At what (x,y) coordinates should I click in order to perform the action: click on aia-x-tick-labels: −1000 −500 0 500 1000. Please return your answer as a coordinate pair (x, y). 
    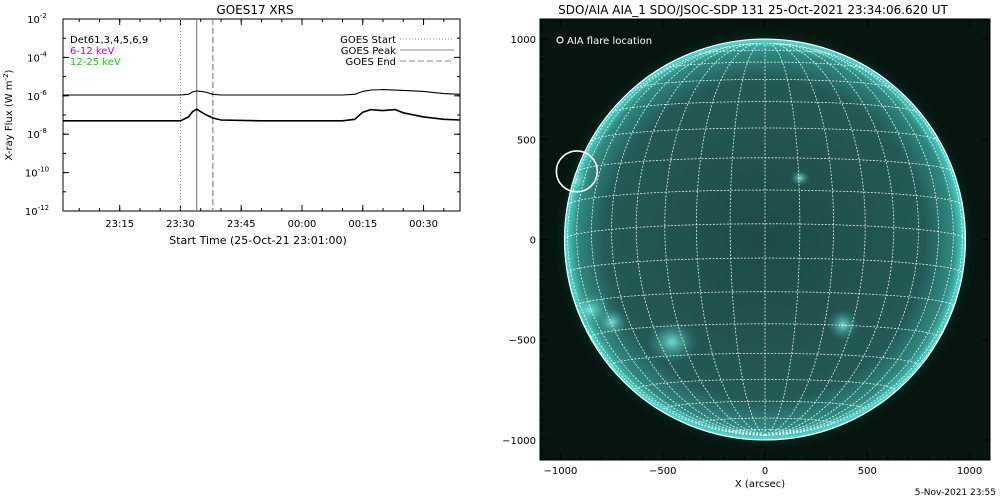
    Looking at the image, I should click on (763, 471).